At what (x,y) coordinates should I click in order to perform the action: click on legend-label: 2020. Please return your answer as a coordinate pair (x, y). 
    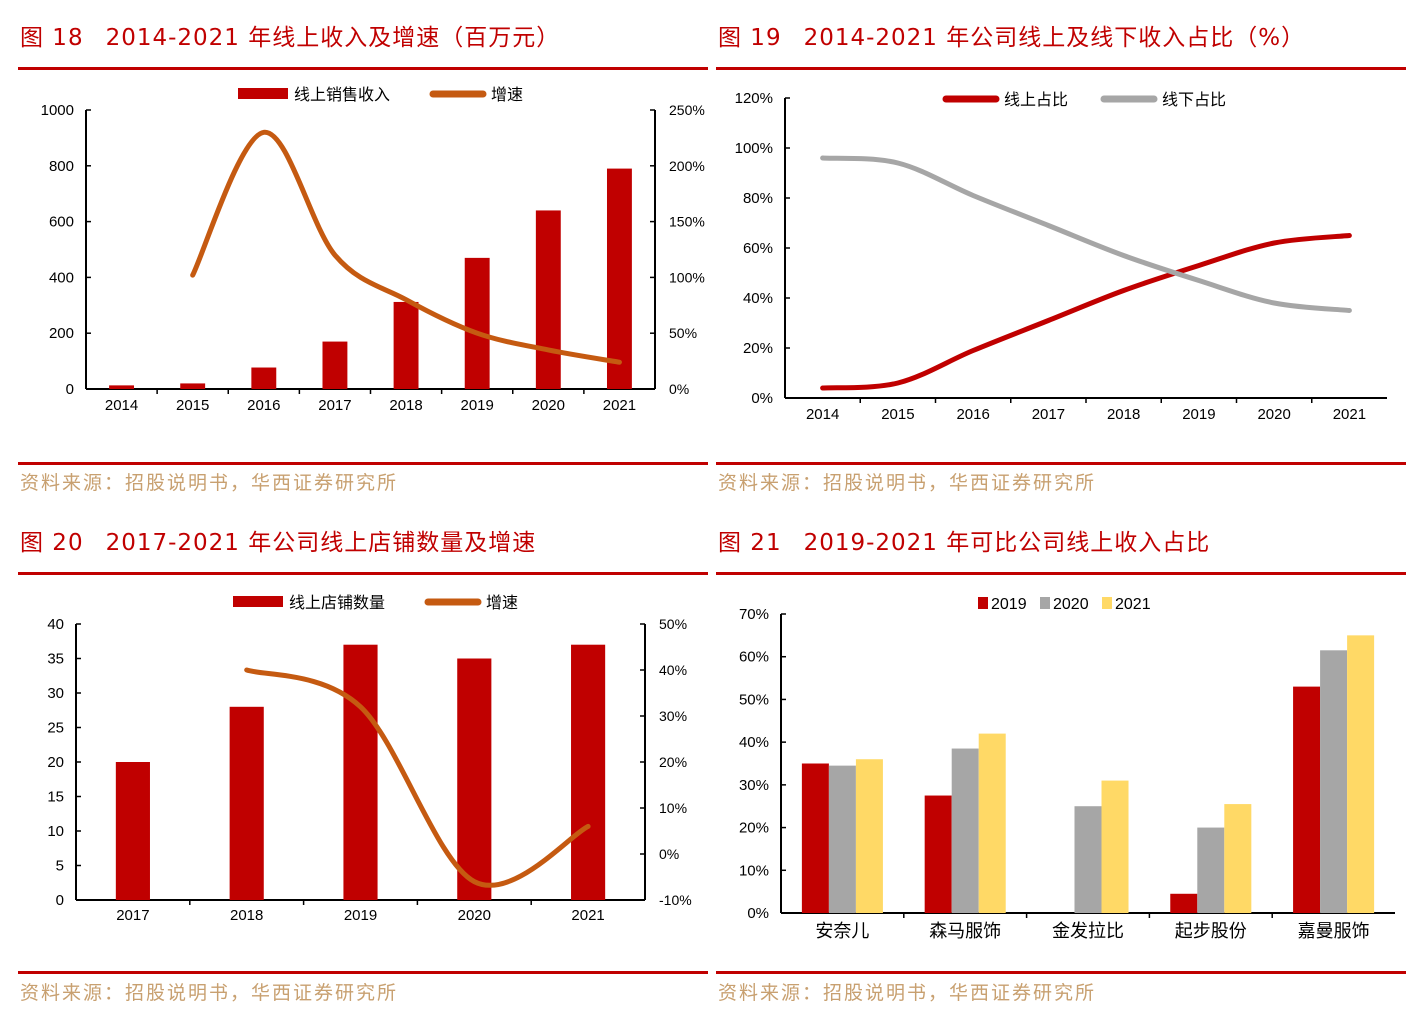
    Looking at the image, I should click on (1071, 604).